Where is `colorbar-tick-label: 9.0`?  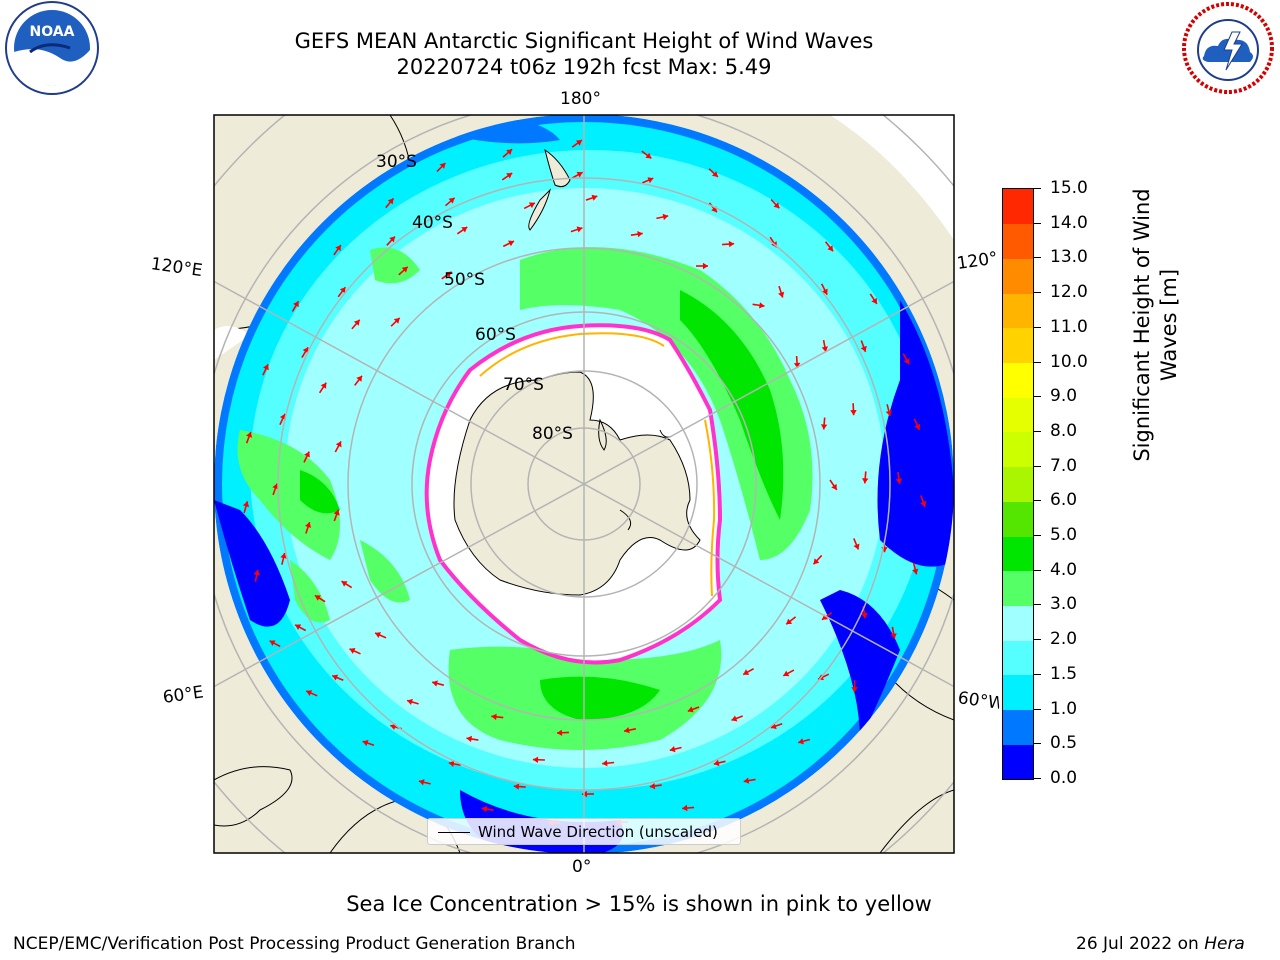 colorbar-tick-label: 9.0 is located at coordinates (1064, 396).